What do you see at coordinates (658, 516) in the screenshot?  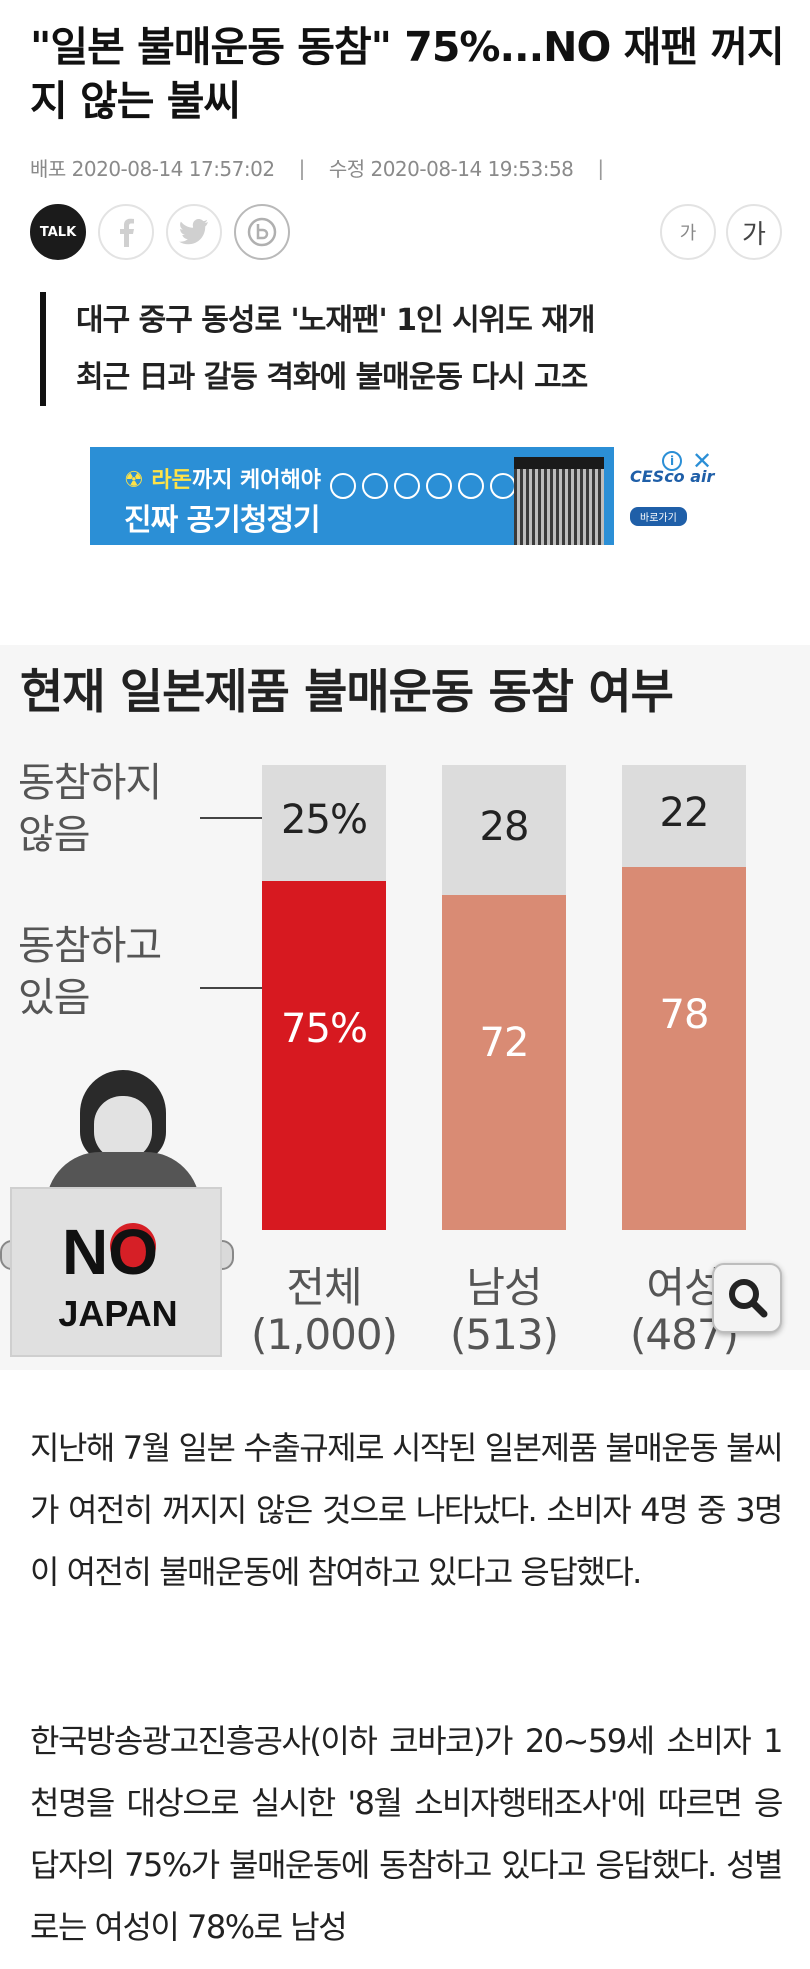 I see `ad-cta-button: 바로가기` at bounding box center [658, 516].